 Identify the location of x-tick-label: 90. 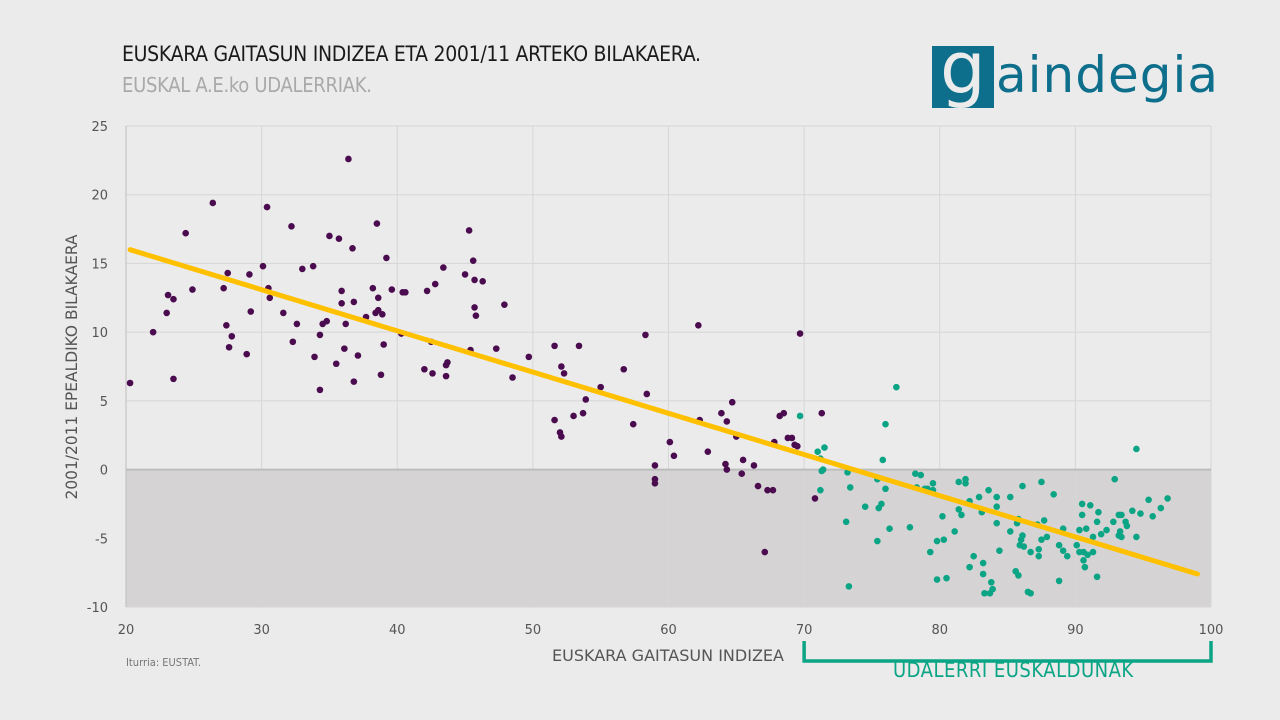
(1075, 630).